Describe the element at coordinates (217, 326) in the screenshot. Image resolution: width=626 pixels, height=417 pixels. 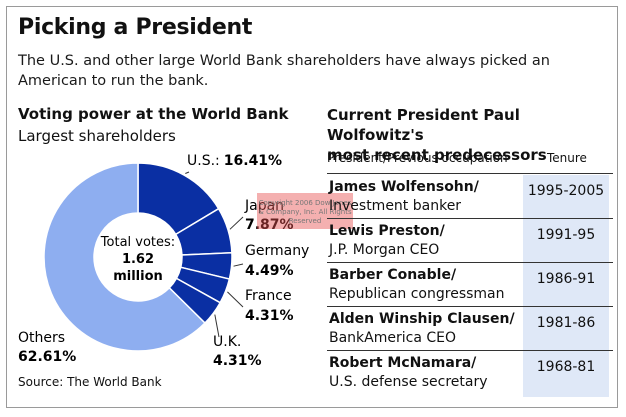
I see `leader-line-uk` at that location.